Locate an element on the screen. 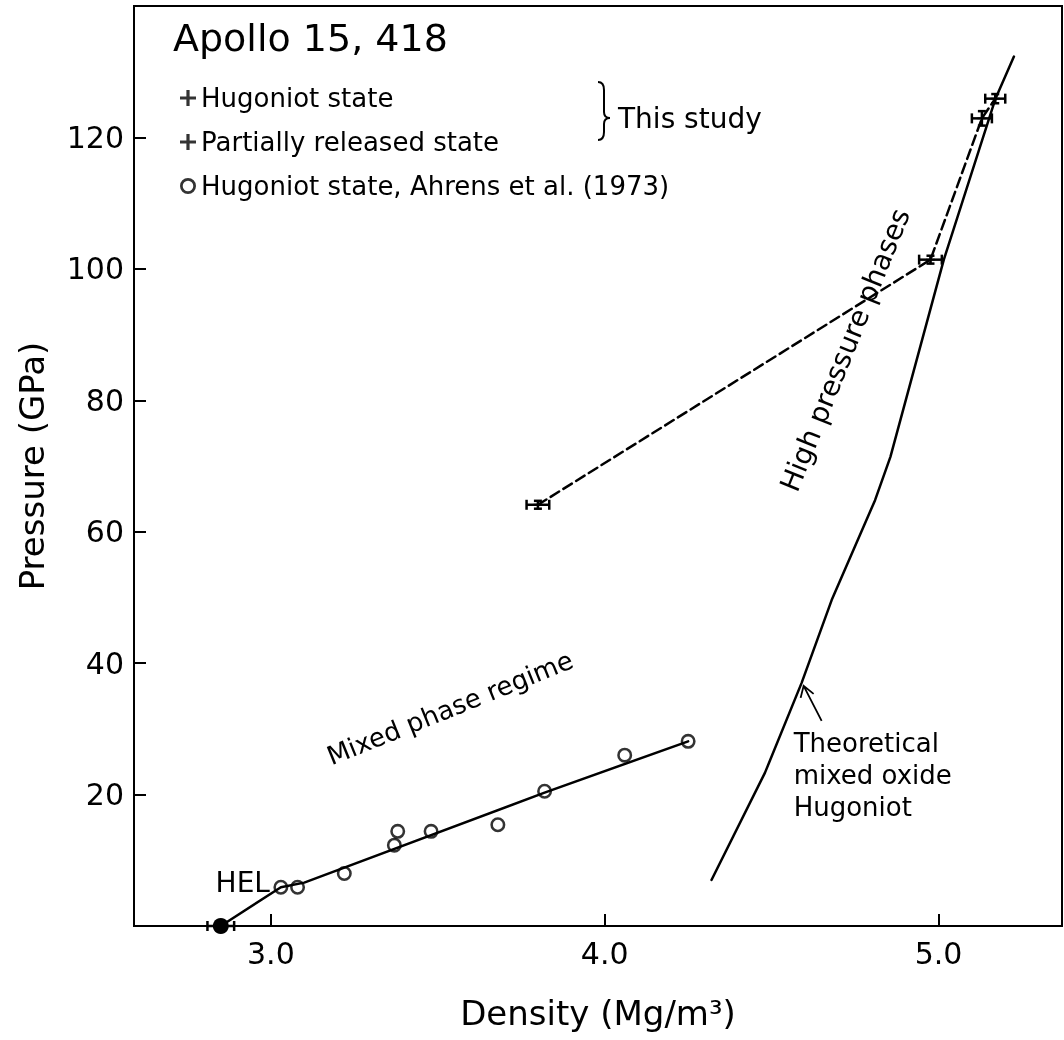 The width and height of the screenshot is (1064, 1040). chart-title: Apollo 15, 418 is located at coordinates (310, 38).